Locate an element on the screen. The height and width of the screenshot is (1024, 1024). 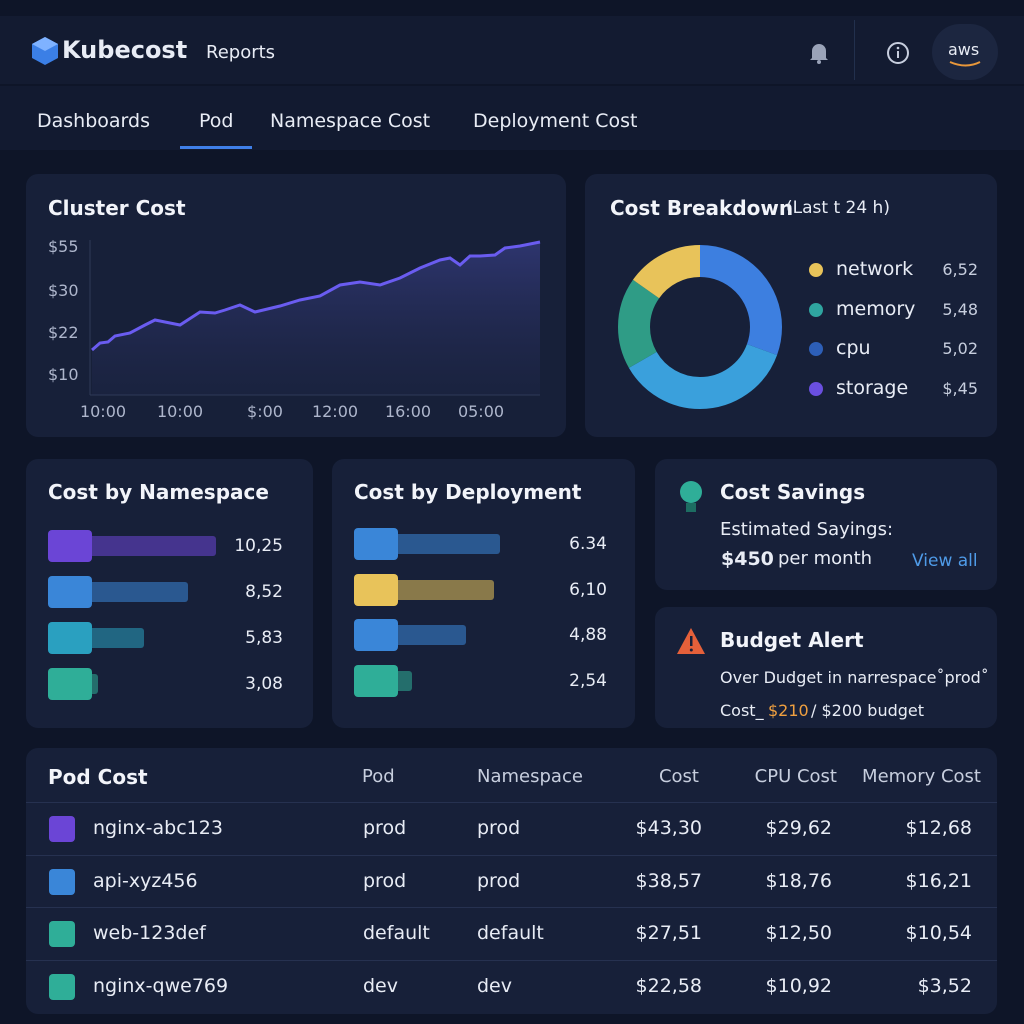
card-title: Cost Breakdown is located at coordinates (702, 208).